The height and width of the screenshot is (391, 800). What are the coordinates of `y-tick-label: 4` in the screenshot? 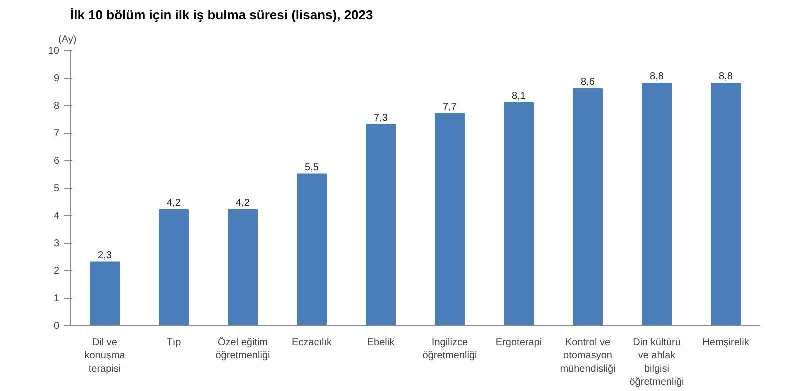 It's located at (57, 216).